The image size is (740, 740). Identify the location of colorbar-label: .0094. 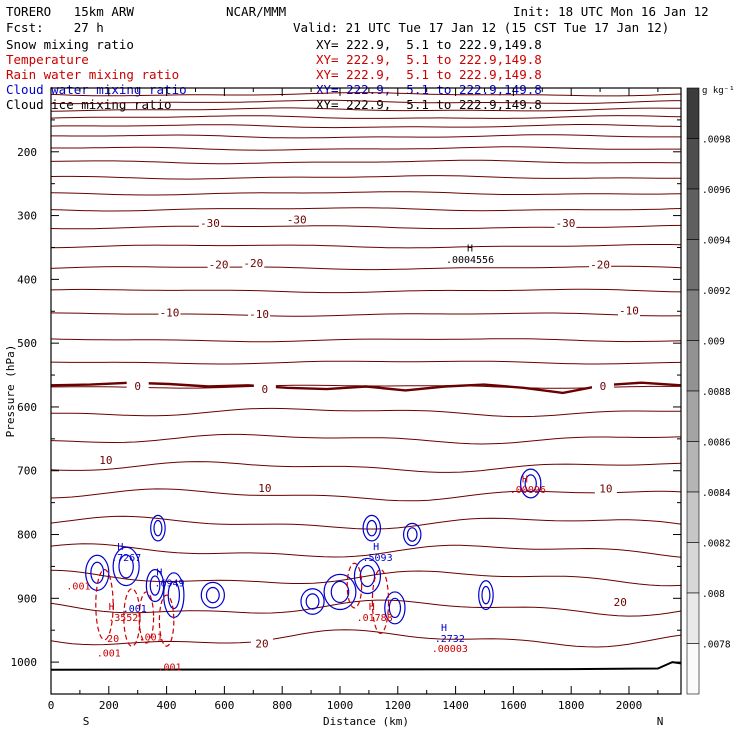
(716, 241).